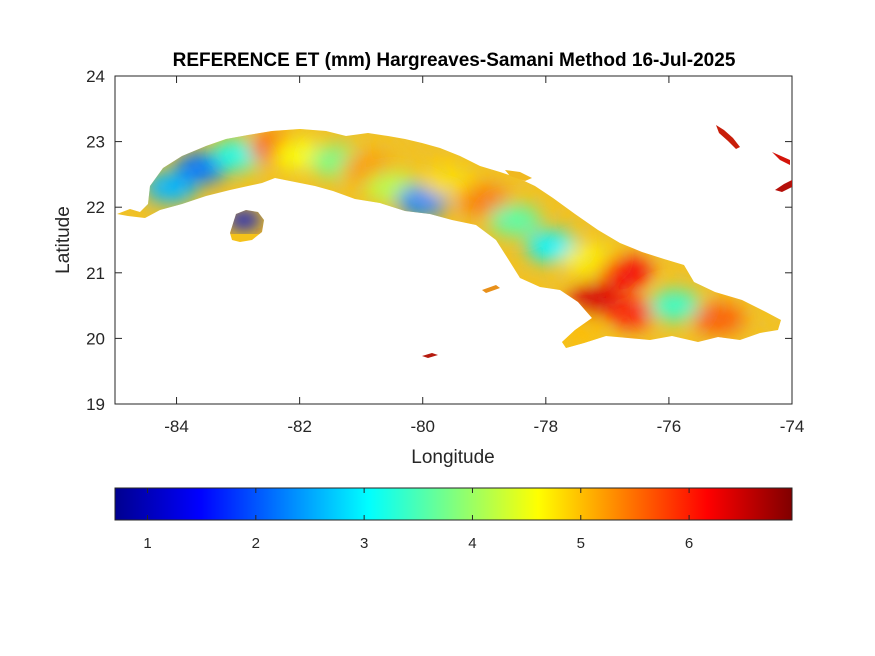  What do you see at coordinates (491, 289) in the screenshot?
I see `cay-southwest` at bounding box center [491, 289].